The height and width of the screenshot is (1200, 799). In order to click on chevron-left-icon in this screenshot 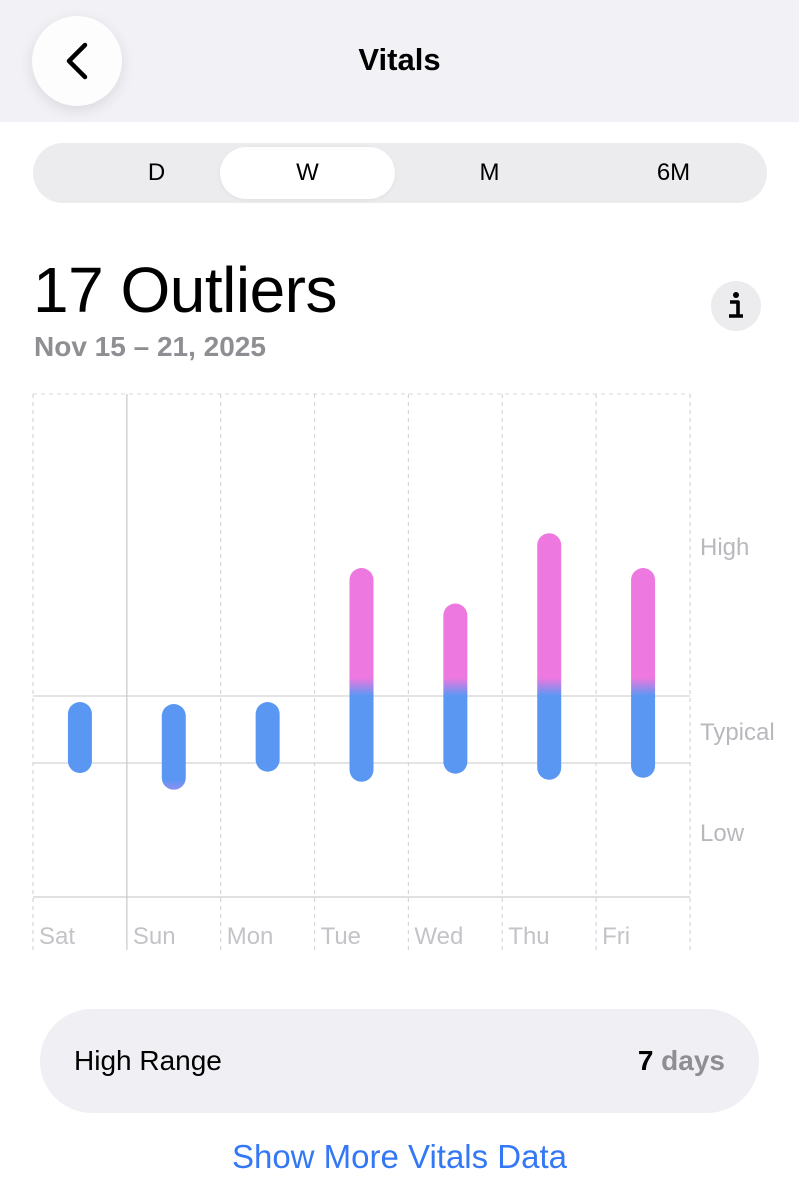, I will do `click(77, 61)`.